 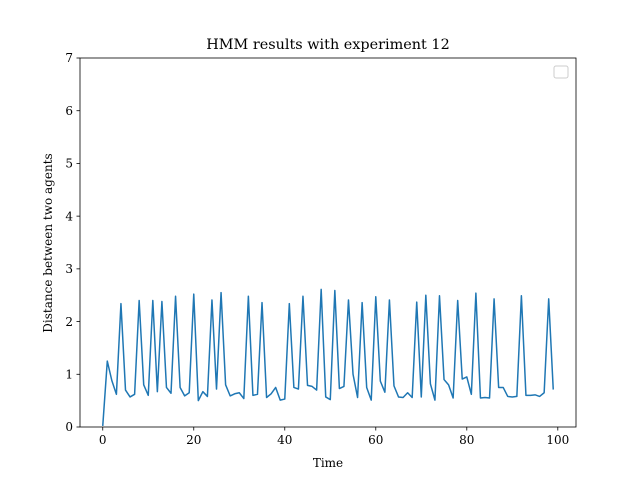 I want to click on x-tick-label: 40, so click(x=284, y=440).